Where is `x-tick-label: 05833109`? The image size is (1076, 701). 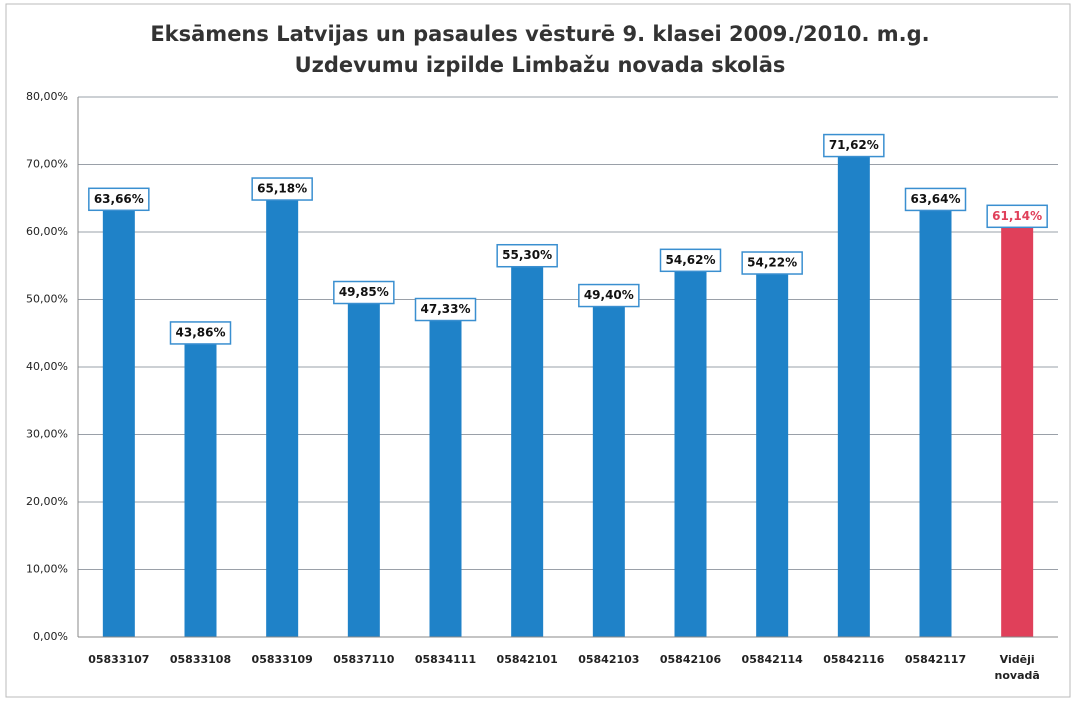 x-tick-label: 05833109 is located at coordinates (282, 659).